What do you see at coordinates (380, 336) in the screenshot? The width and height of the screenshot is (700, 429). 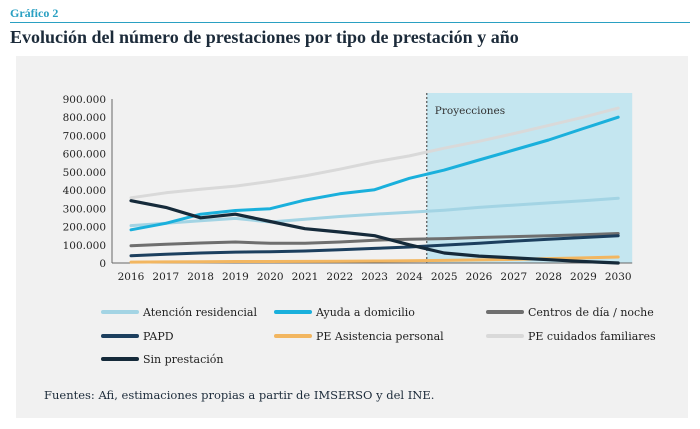 I see `legend-label: PE Asistencia personal` at bounding box center [380, 336].